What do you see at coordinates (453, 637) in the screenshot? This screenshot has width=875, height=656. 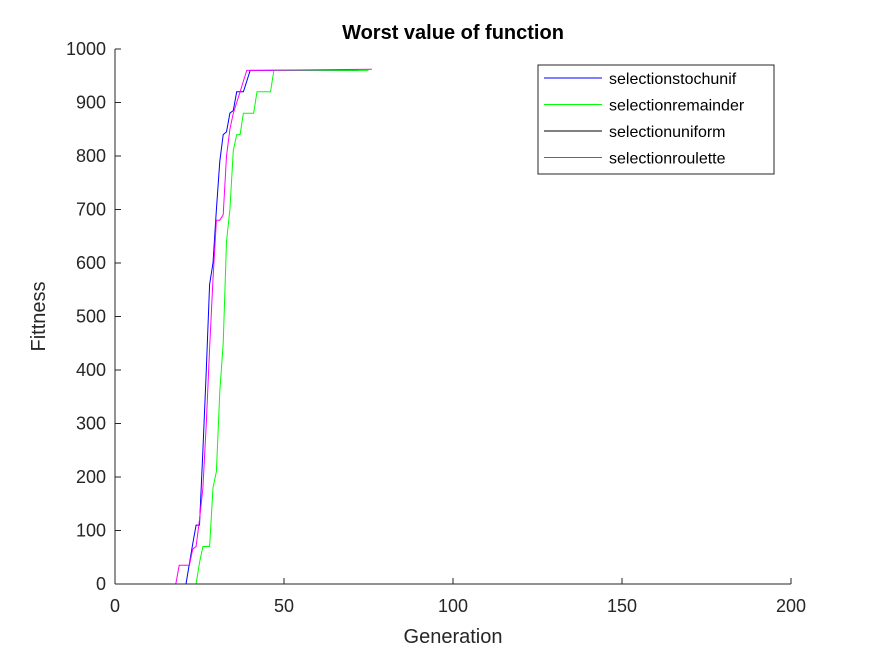 I see `x-axis-label: Generation` at bounding box center [453, 637].